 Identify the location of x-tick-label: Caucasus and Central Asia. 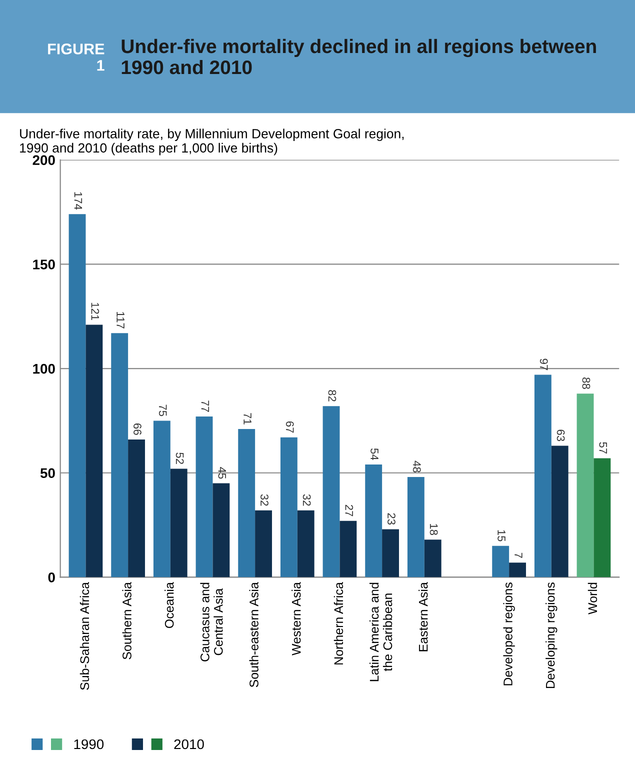
(211, 622).